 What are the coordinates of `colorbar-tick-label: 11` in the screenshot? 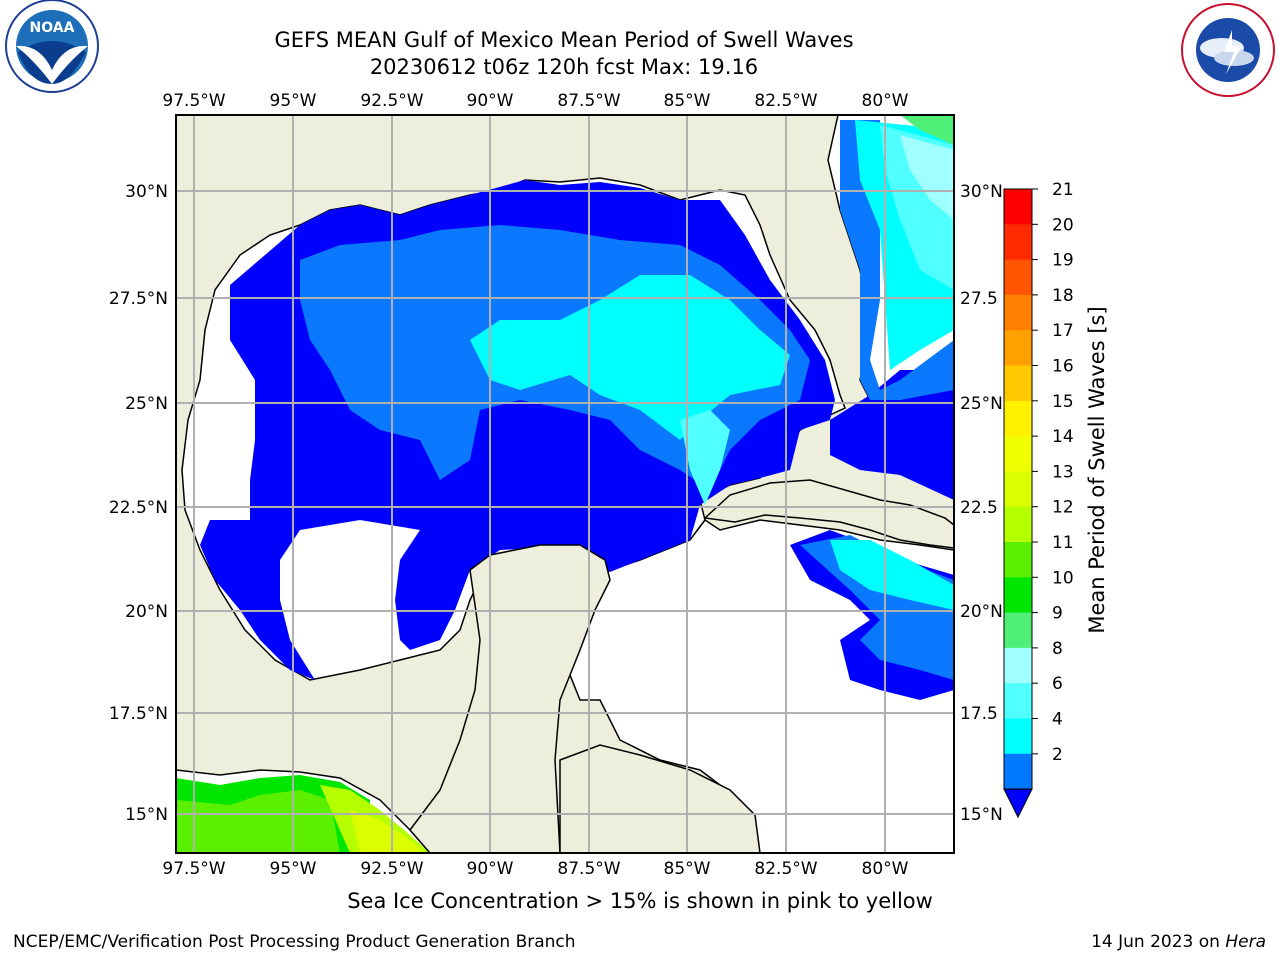 It's located at (1063, 543).